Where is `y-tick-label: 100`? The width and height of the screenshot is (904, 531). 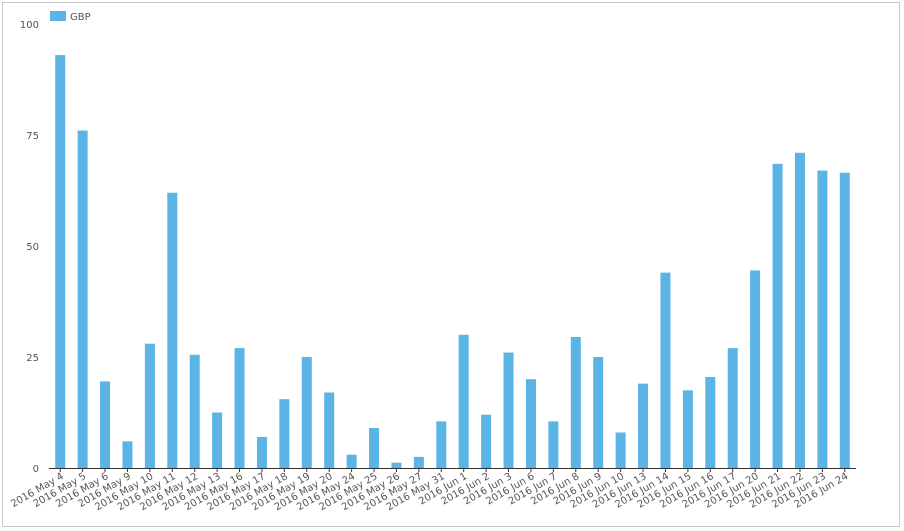
y-tick-label: 100 is located at coordinates (29, 25).